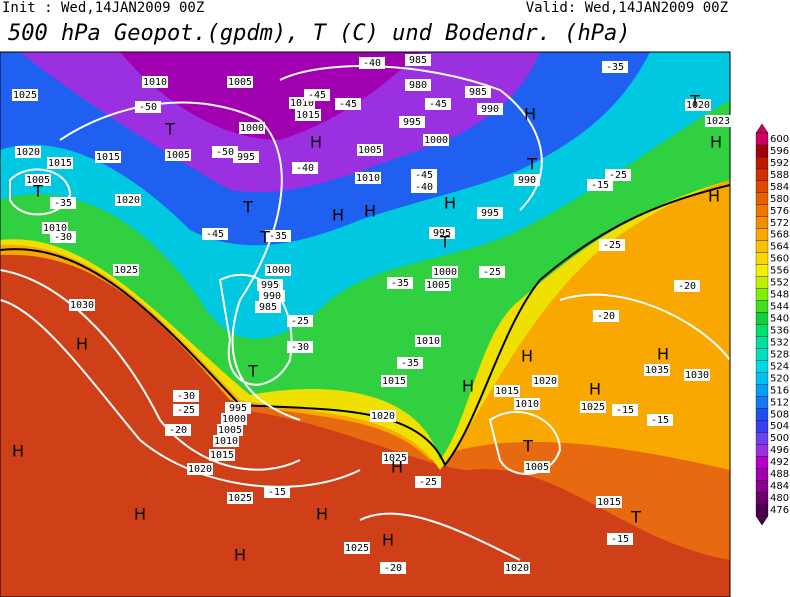  Describe the element at coordinates (270, 285) in the screenshot. I see `isobar-label: 995` at that location.